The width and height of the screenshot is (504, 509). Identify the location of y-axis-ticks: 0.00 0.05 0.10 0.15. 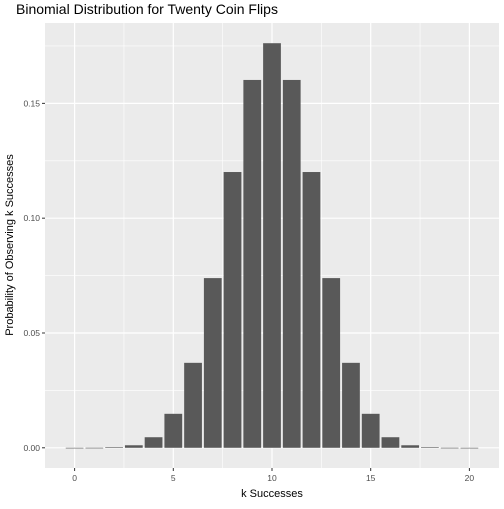
(34, 275).